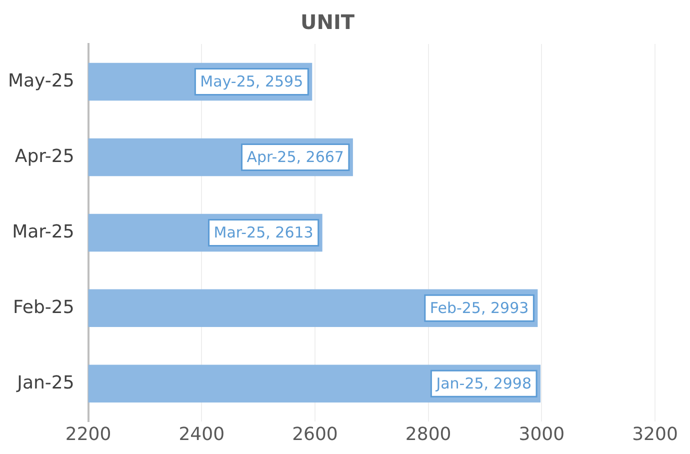 The image size is (690, 454). I want to click on y-tick-label: Feb-25, so click(43, 307).